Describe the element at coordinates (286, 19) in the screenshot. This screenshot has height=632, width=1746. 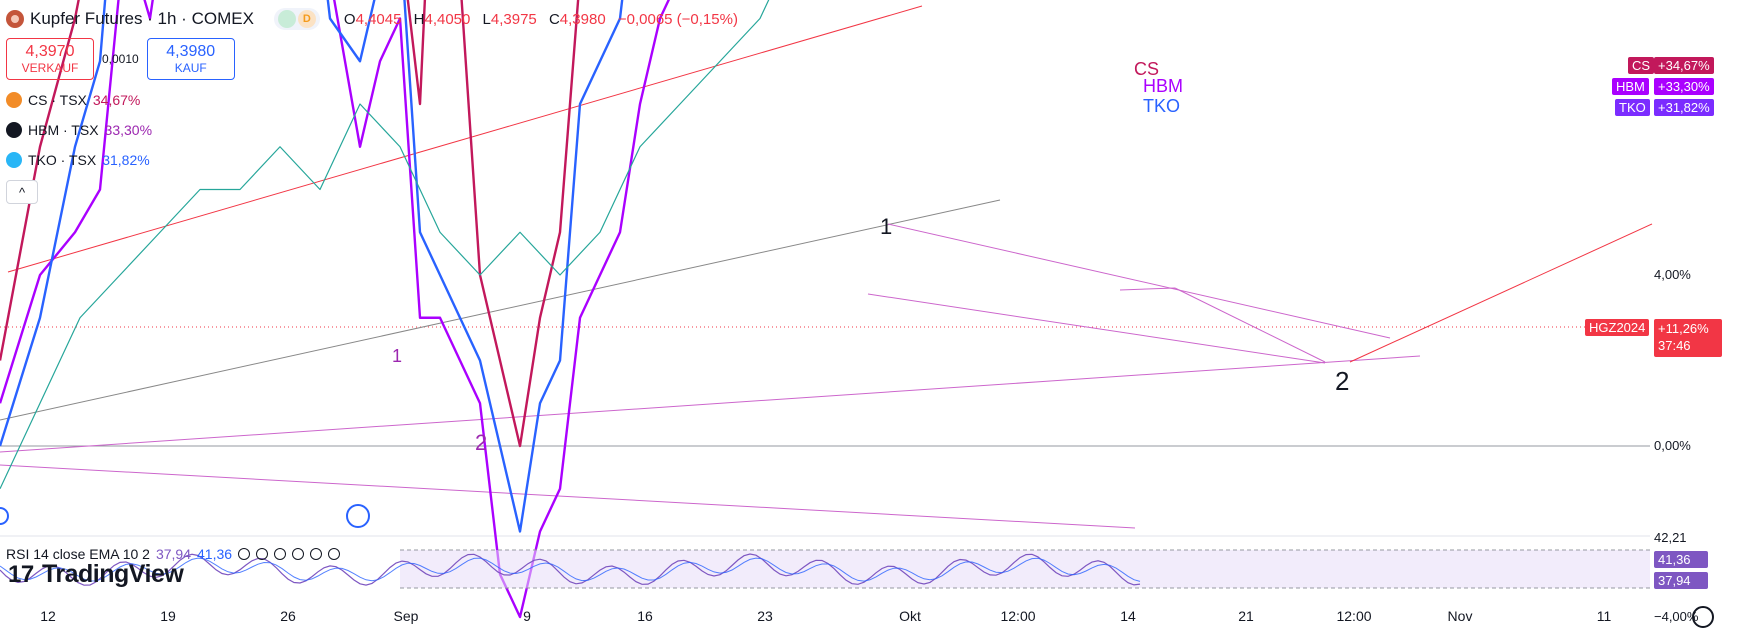
I see `market-status-icon` at that location.